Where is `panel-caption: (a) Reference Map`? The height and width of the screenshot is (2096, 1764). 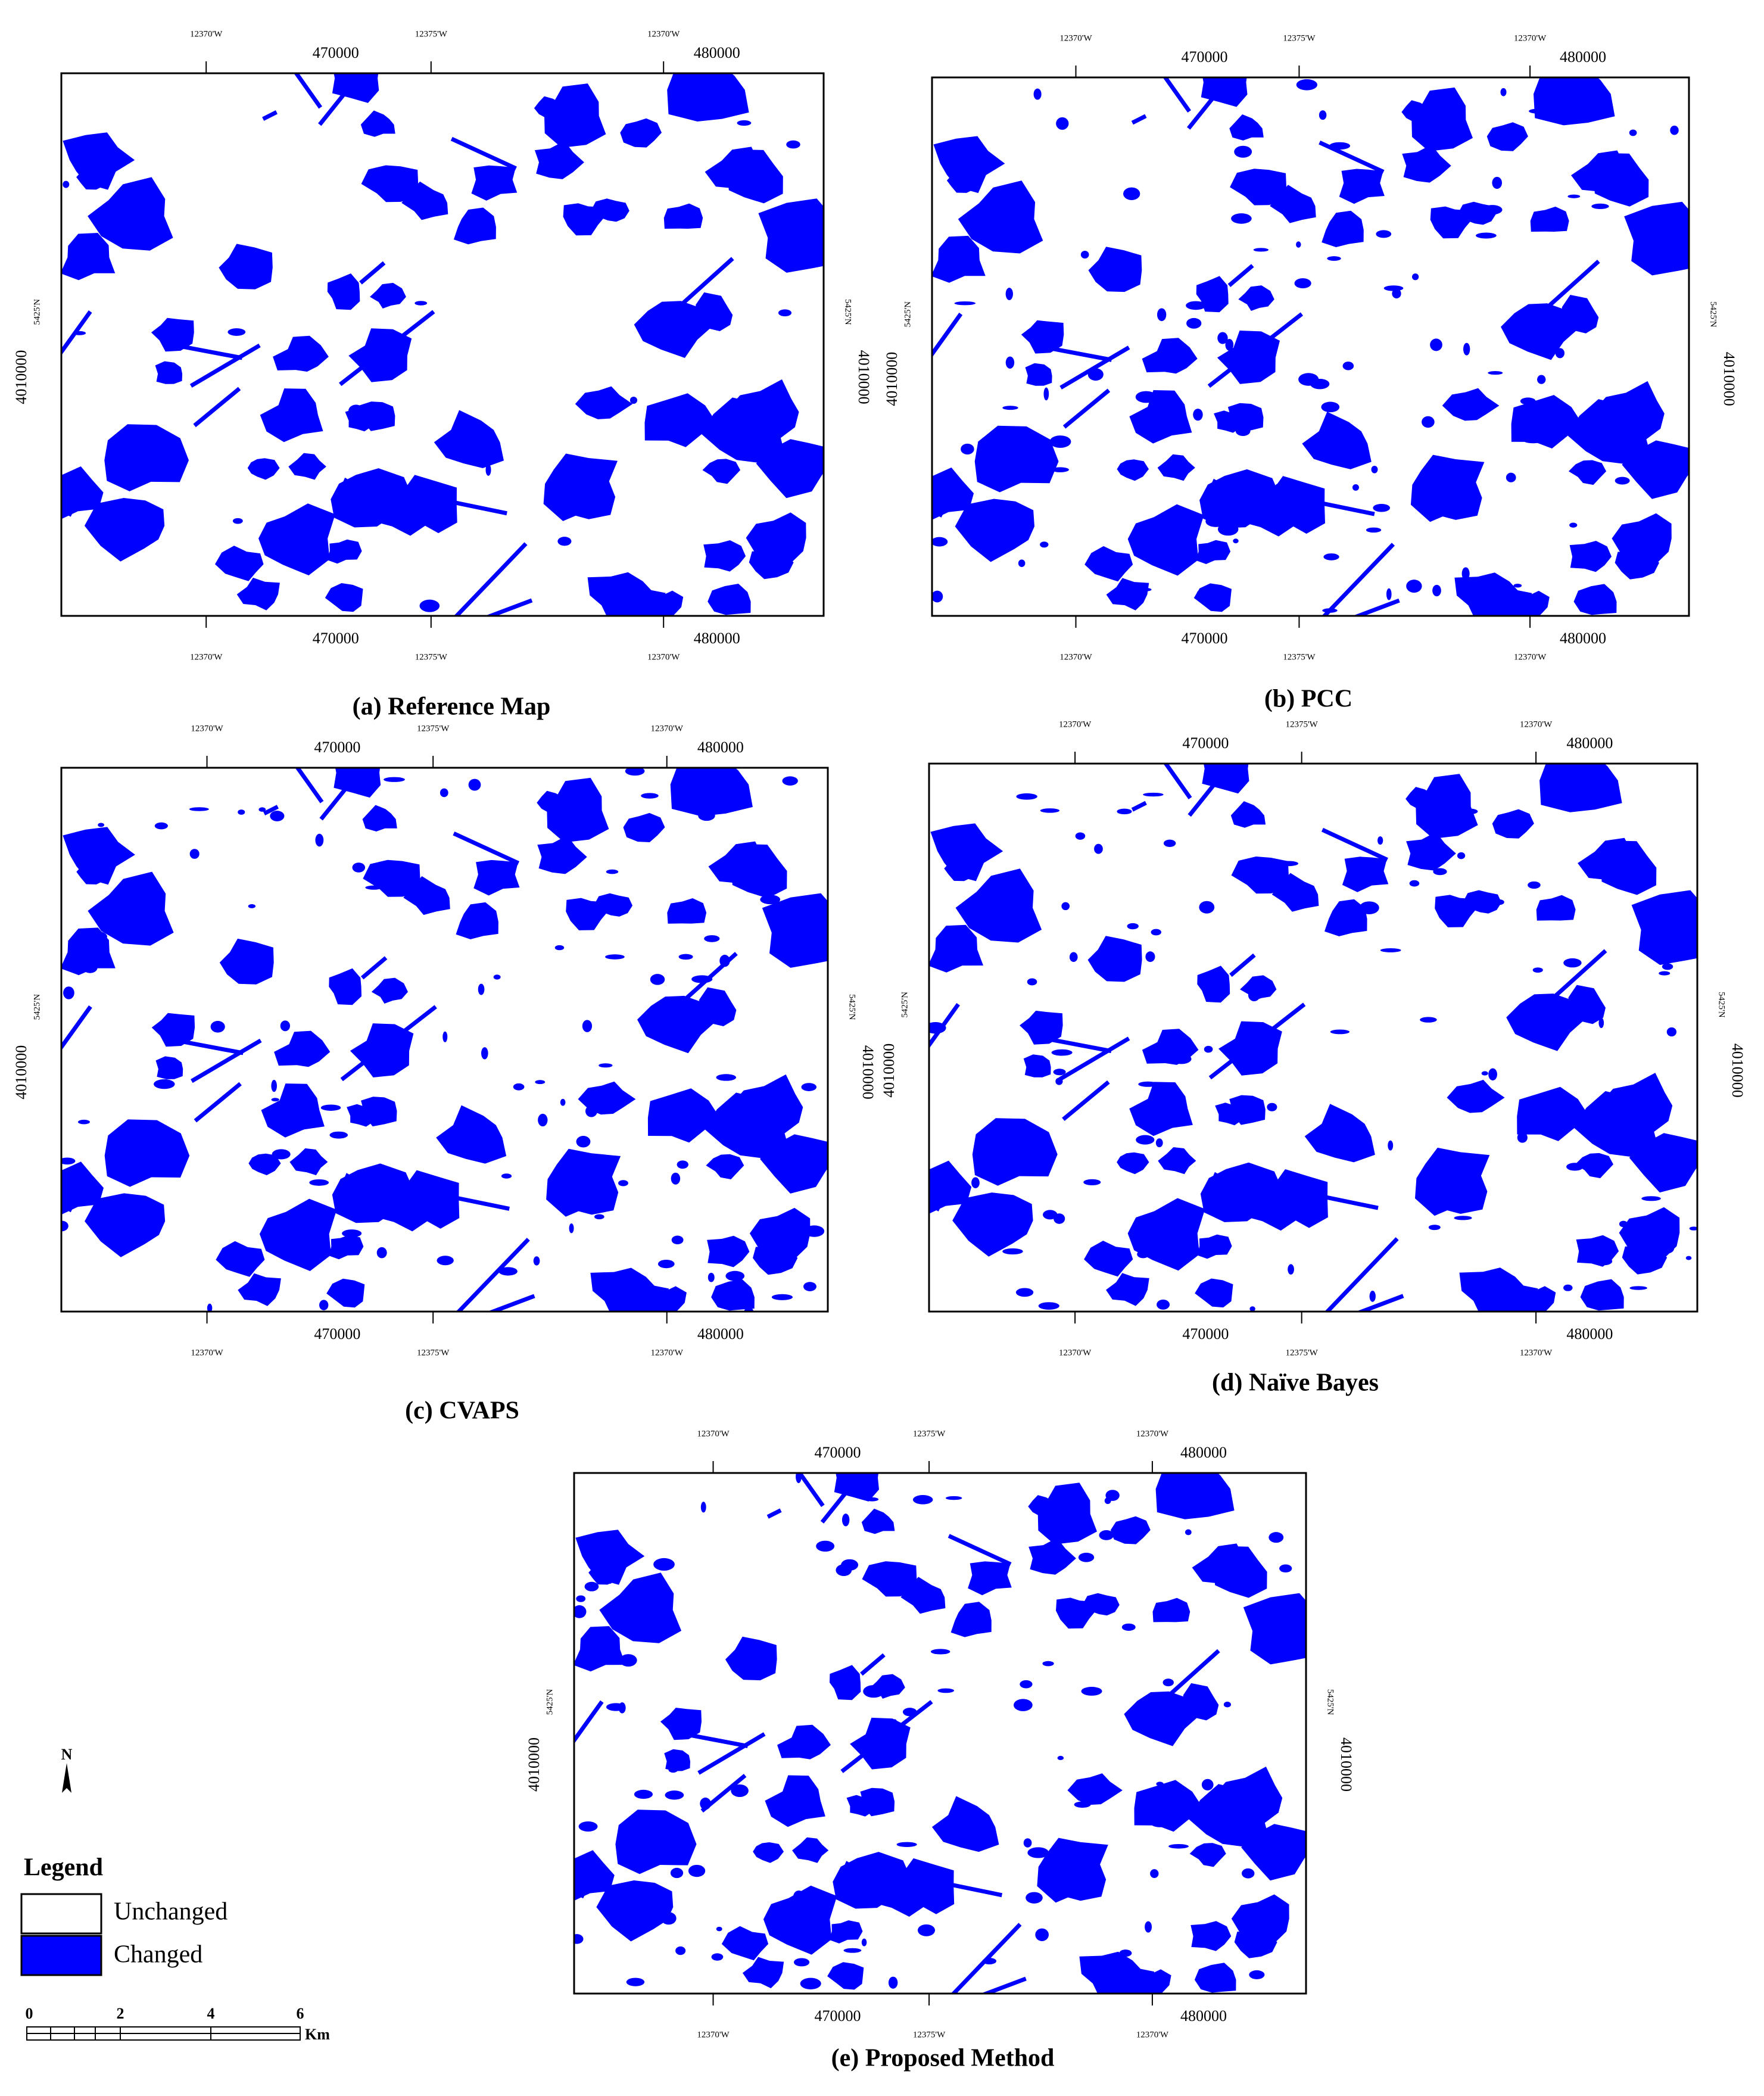 panel-caption: (a) Reference Map is located at coordinates (452, 707).